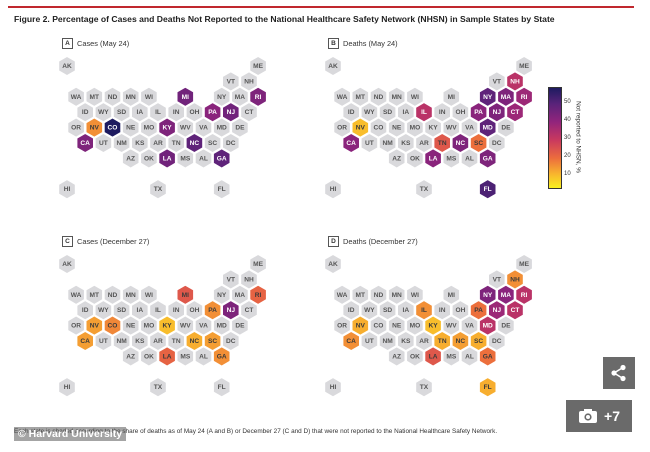 This screenshot has width=650, height=452. I want to click on state-label-ga: GA, so click(488, 158).